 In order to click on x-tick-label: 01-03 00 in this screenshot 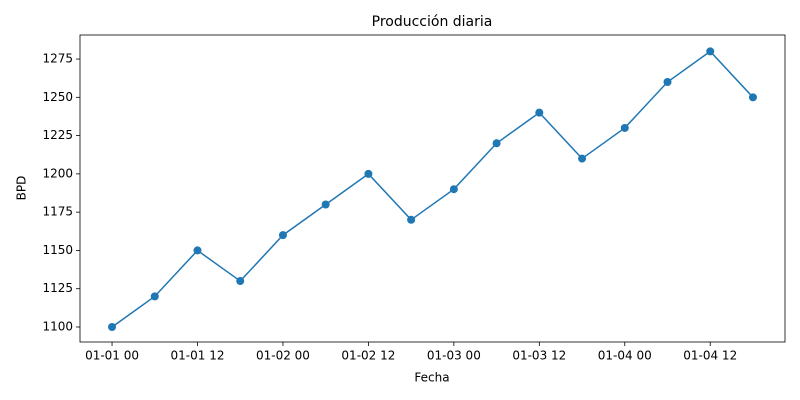, I will do `click(454, 356)`.